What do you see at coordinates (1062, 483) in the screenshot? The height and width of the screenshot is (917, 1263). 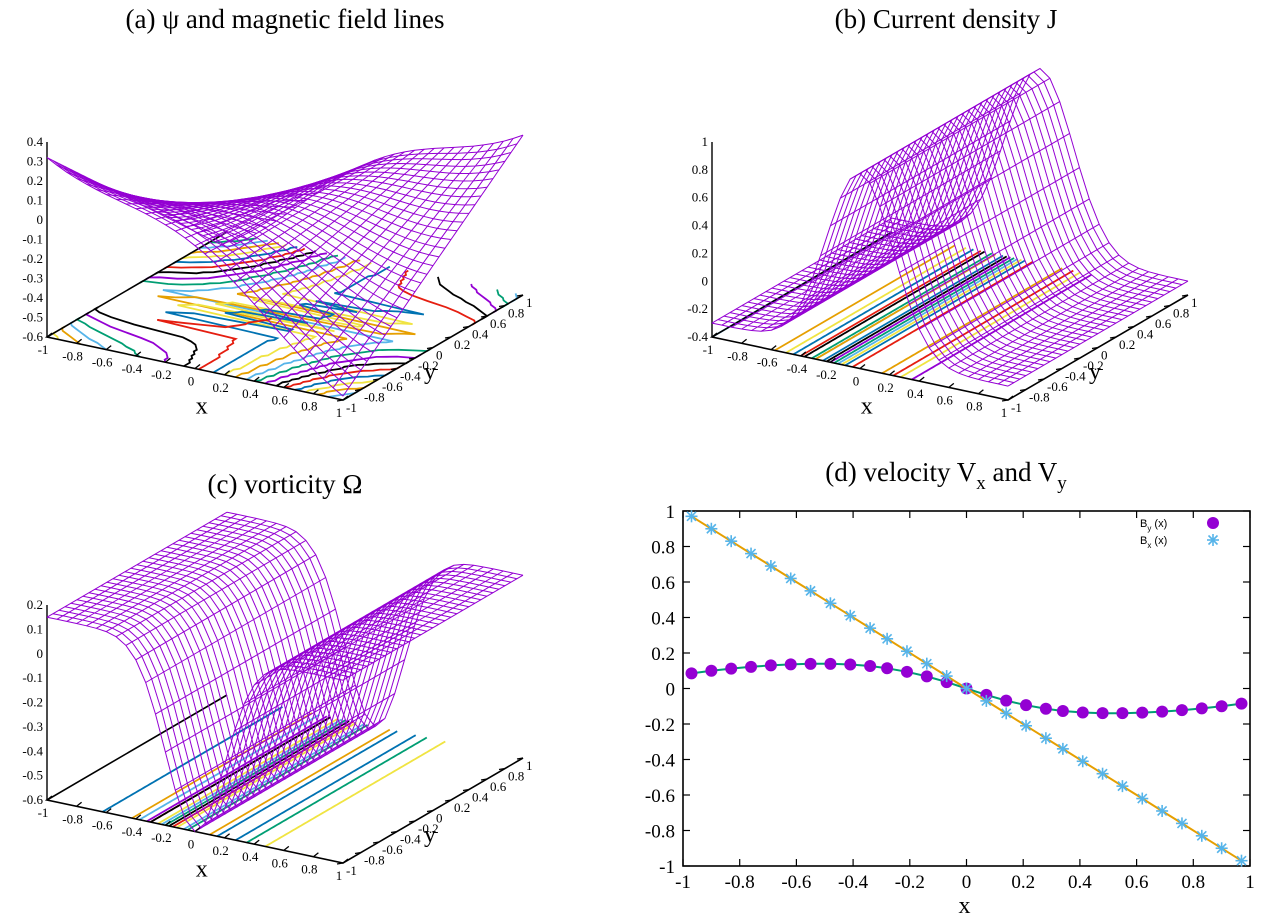 I see `title-d-sub2: y` at bounding box center [1062, 483].